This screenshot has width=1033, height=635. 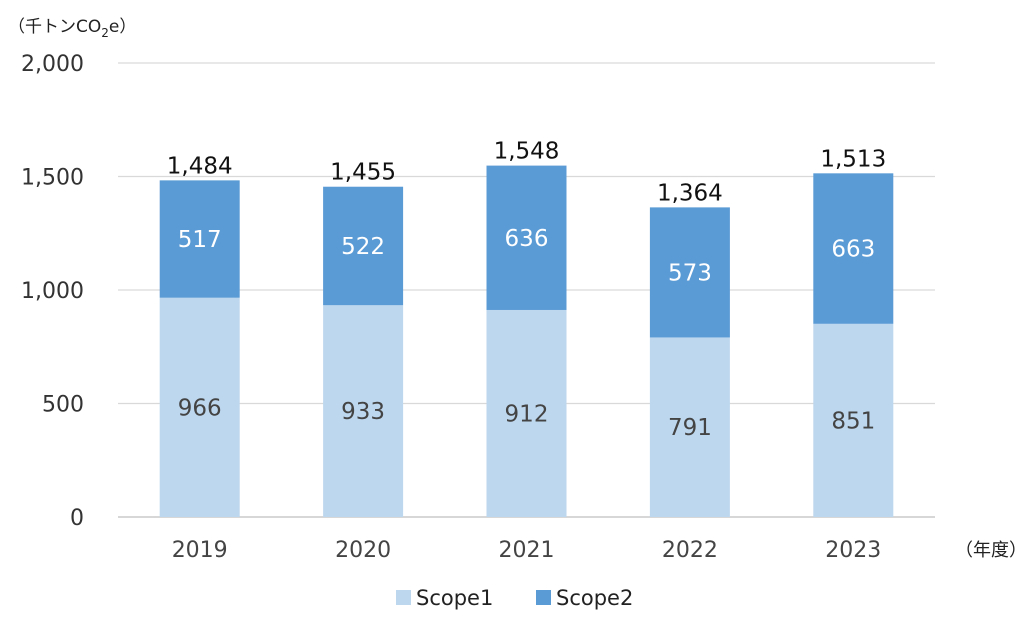 I want to click on y-tick-label: 2,000, so click(x=52, y=64).